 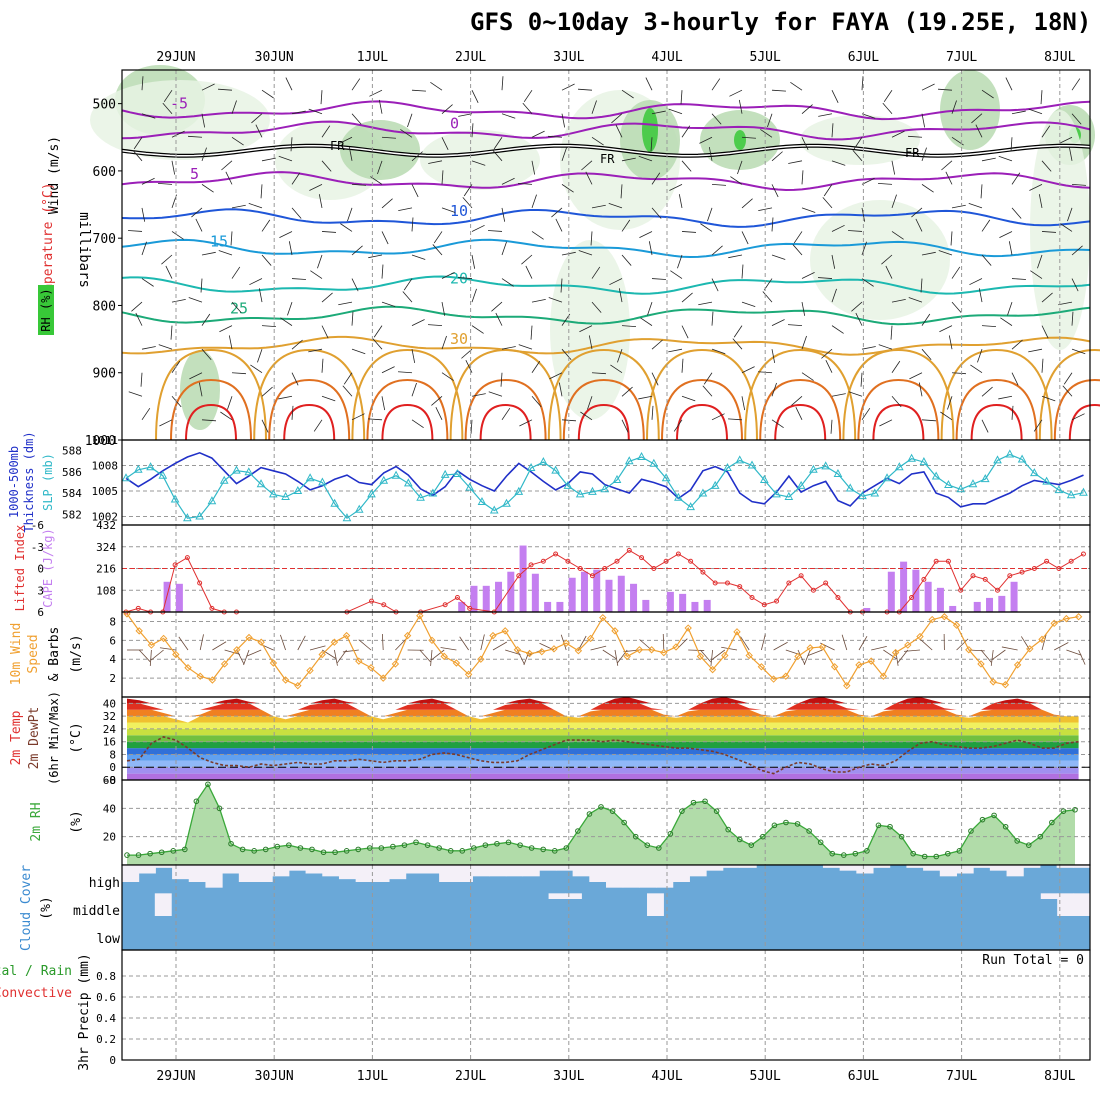 I want to click on rh-area, so click(x=601, y=824).